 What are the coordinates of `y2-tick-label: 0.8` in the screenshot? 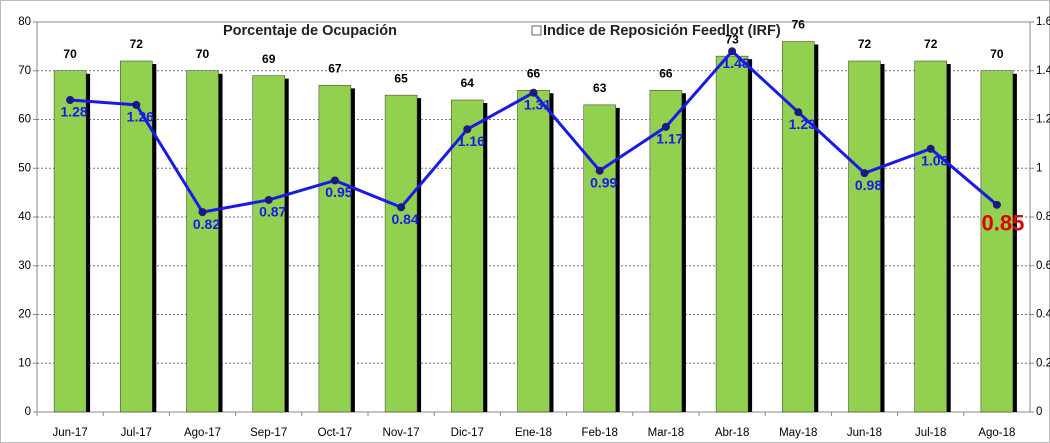 It's located at (1043, 217).